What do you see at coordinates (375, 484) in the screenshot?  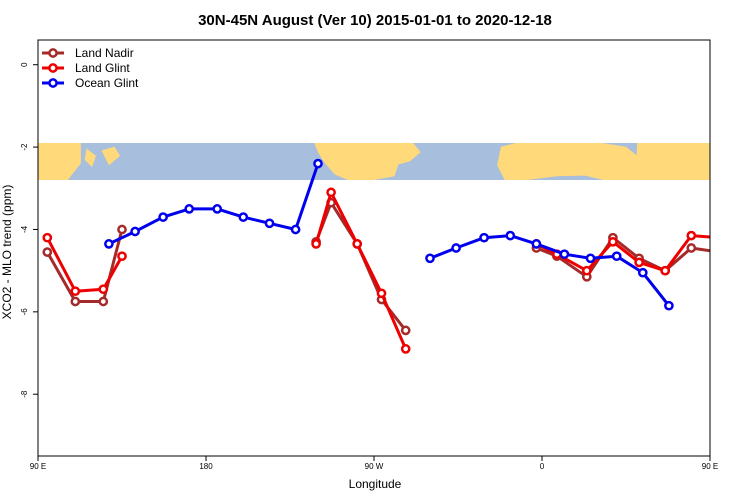 I see `x-axis-label: Longitude` at bounding box center [375, 484].